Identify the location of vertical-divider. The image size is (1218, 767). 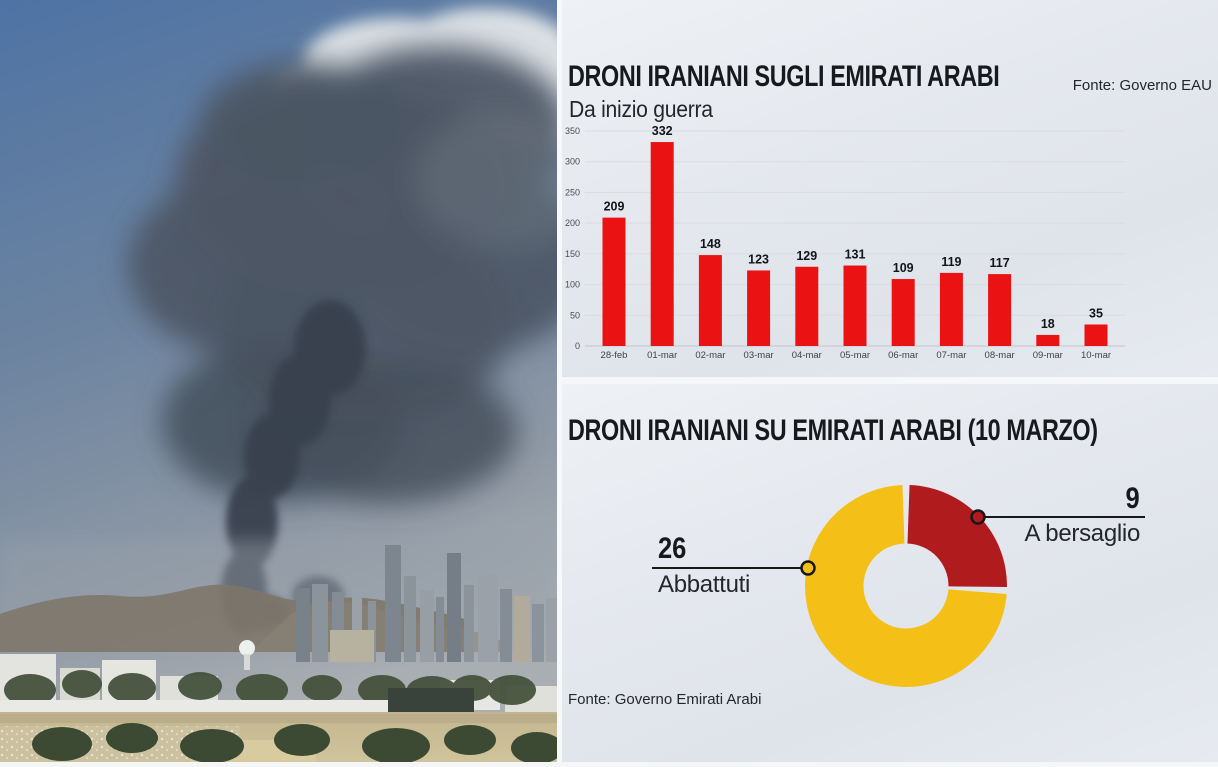
(559, 381).